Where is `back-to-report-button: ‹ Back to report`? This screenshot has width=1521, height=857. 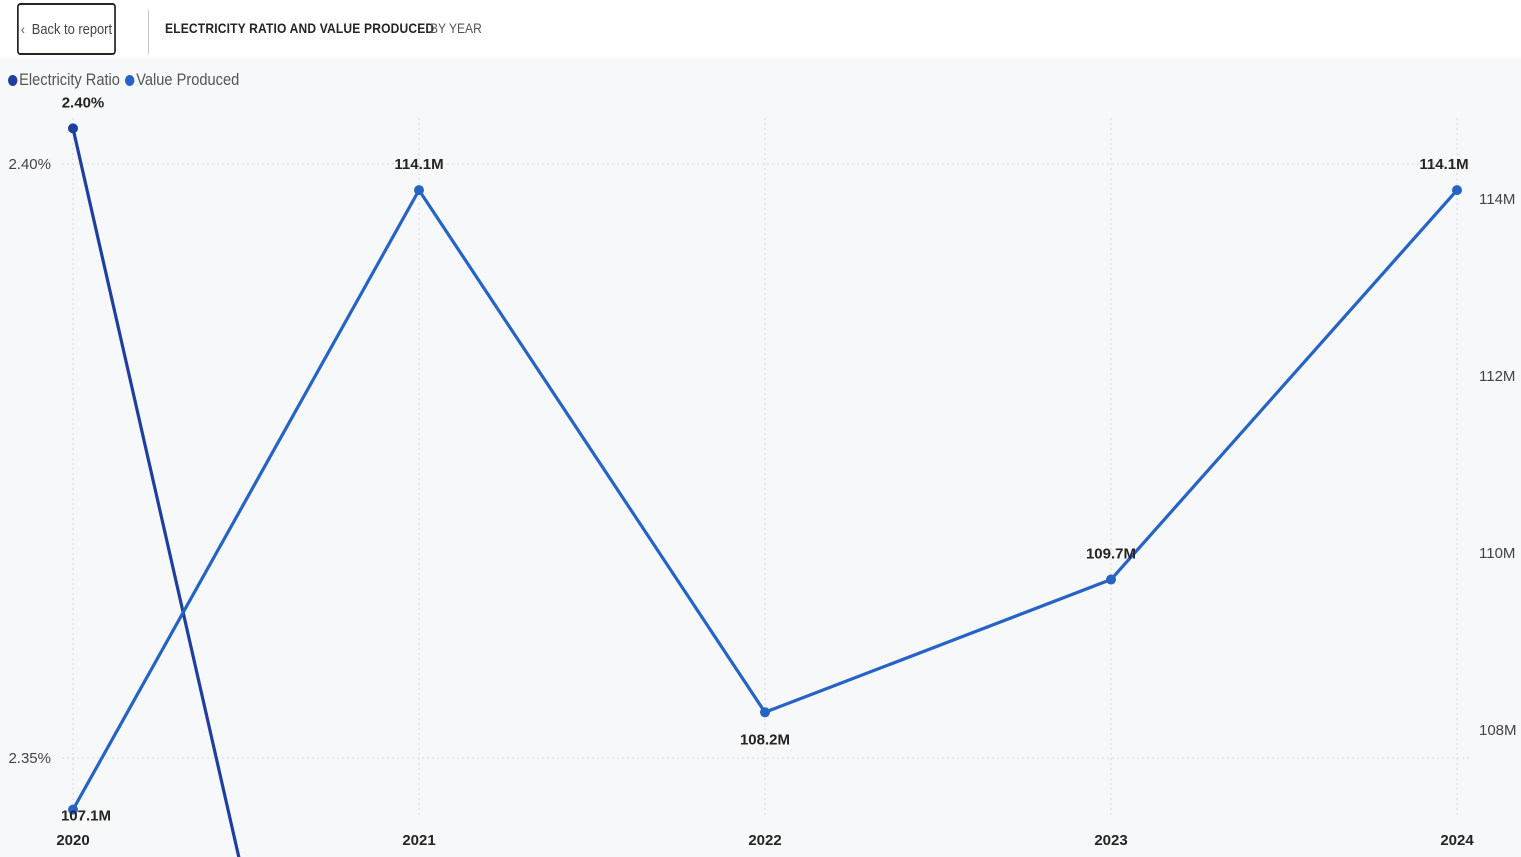
back-to-report-button: ‹ Back to report is located at coordinates (66, 29).